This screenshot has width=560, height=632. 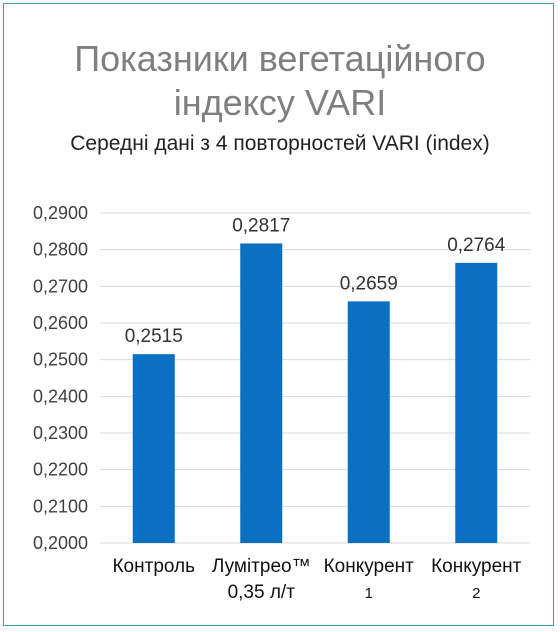 I want to click on x-category-label: 1, so click(x=369, y=593).